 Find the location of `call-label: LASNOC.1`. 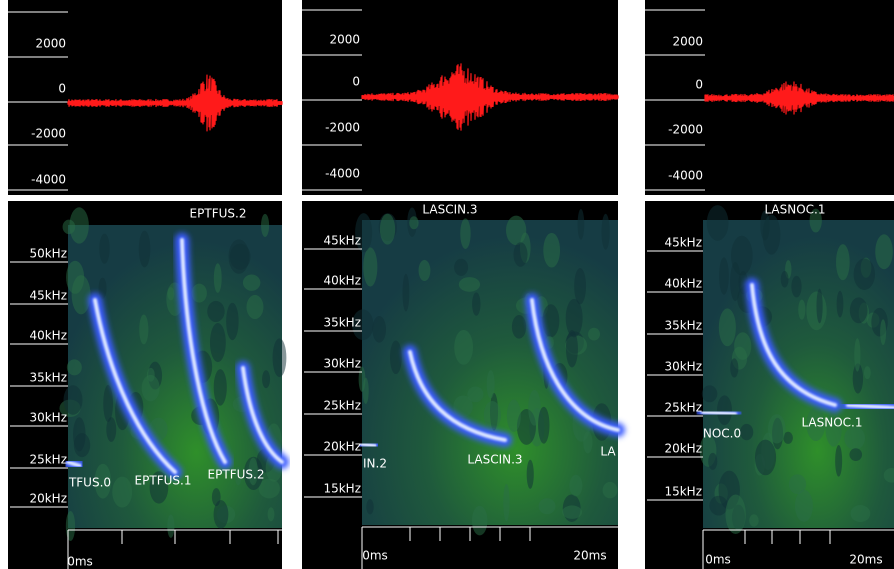

call-label: LASNOC.1 is located at coordinates (831, 423).